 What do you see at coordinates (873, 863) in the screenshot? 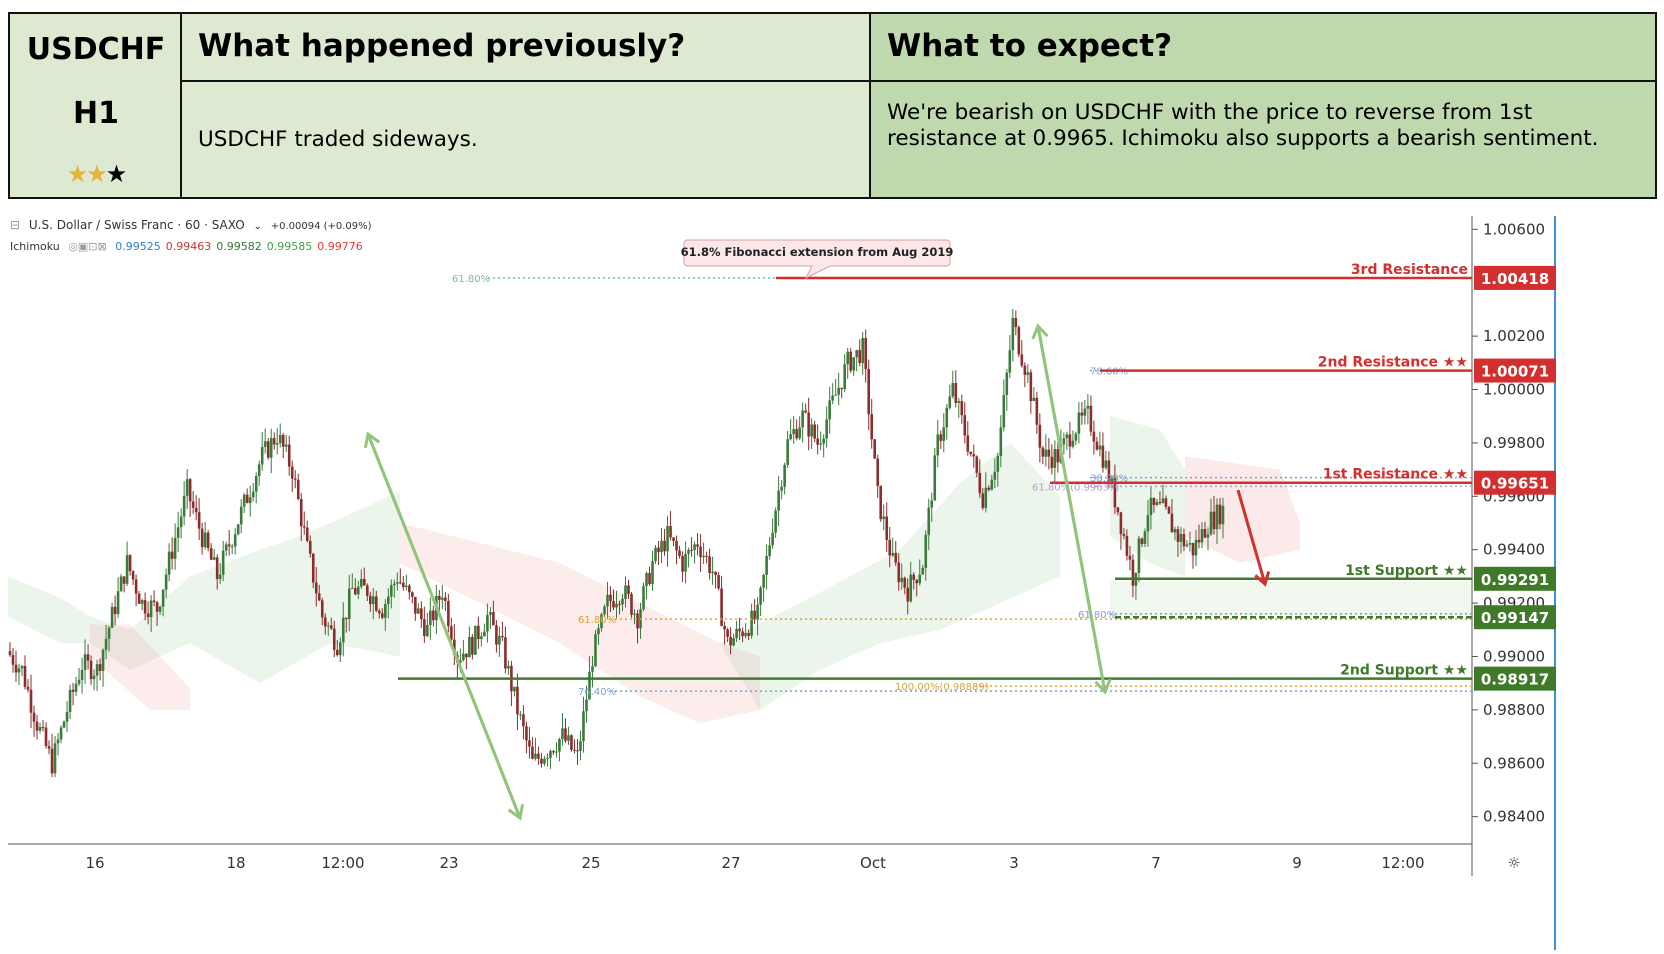
I see `x-tick-label: Oct` at bounding box center [873, 863].